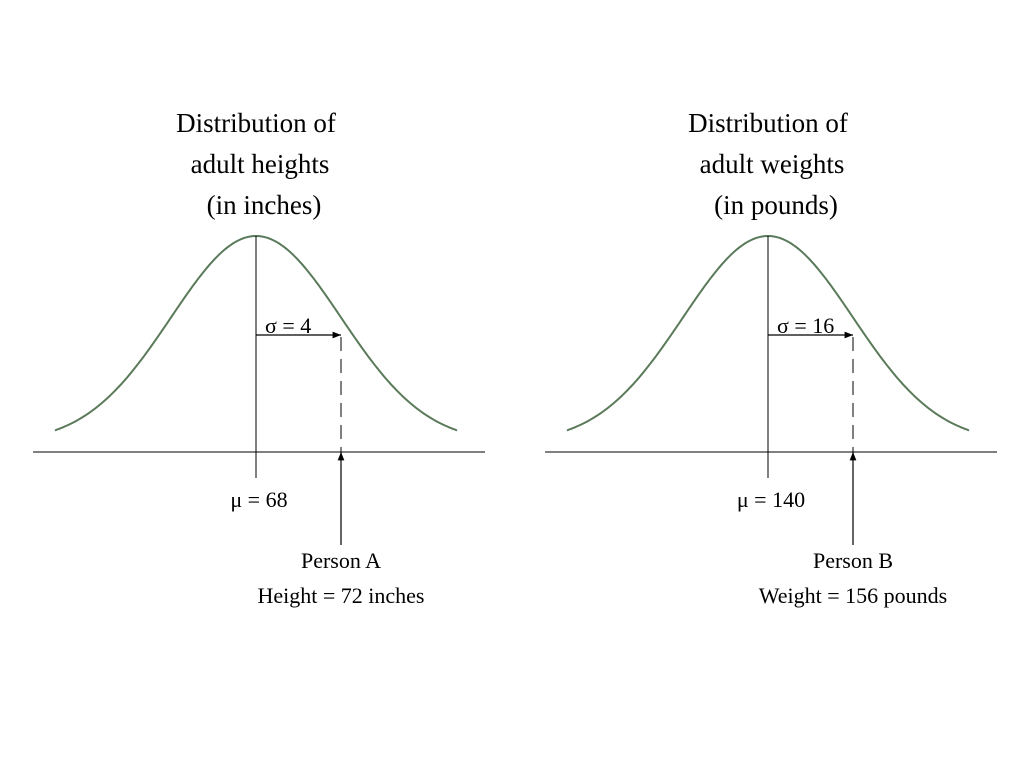 The width and height of the screenshot is (1024, 768). Describe the element at coordinates (771, 499) in the screenshot. I see `mu-label: μ = 140` at that location.